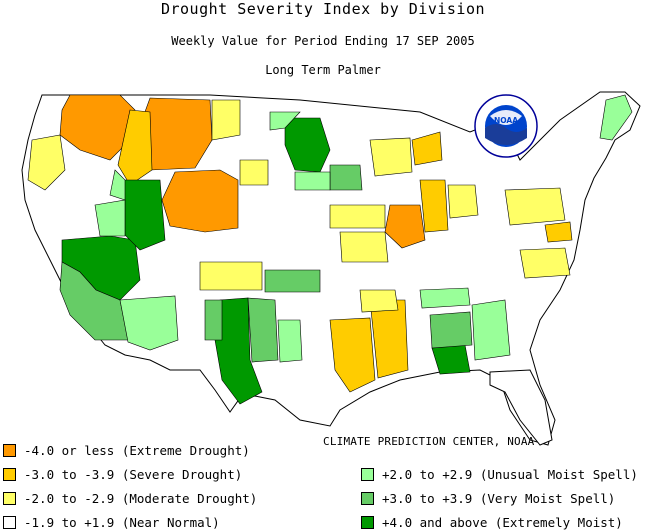 The height and width of the screenshot is (530, 646). Describe the element at coordinates (263, 330) in the screenshot. I see `region-new-mexico-very-moist` at that location.